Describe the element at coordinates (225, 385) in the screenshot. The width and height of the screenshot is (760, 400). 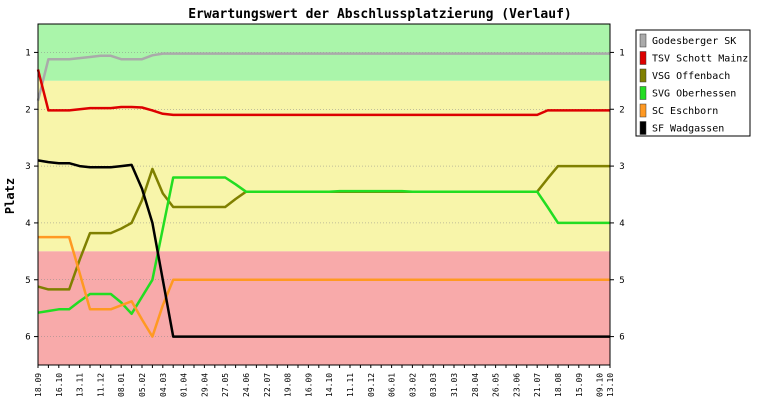
I see `x-tick-label: 27.05` at that location.